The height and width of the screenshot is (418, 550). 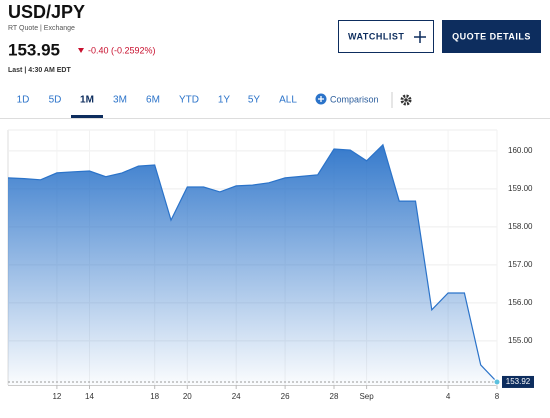 I want to click on x-tick-label: 28, so click(x=334, y=396).